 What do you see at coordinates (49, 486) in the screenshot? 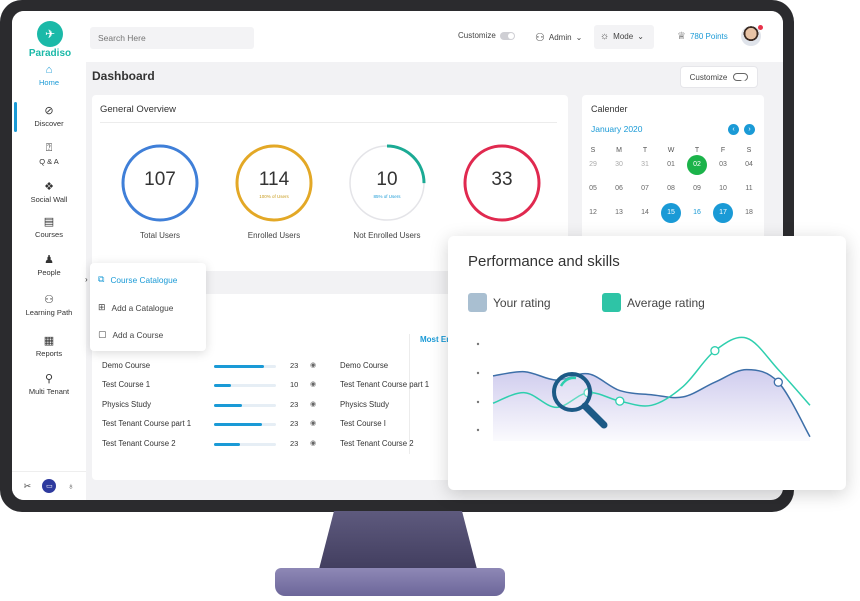
I see `chat-icon: ▭` at bounding box center [49, 486].